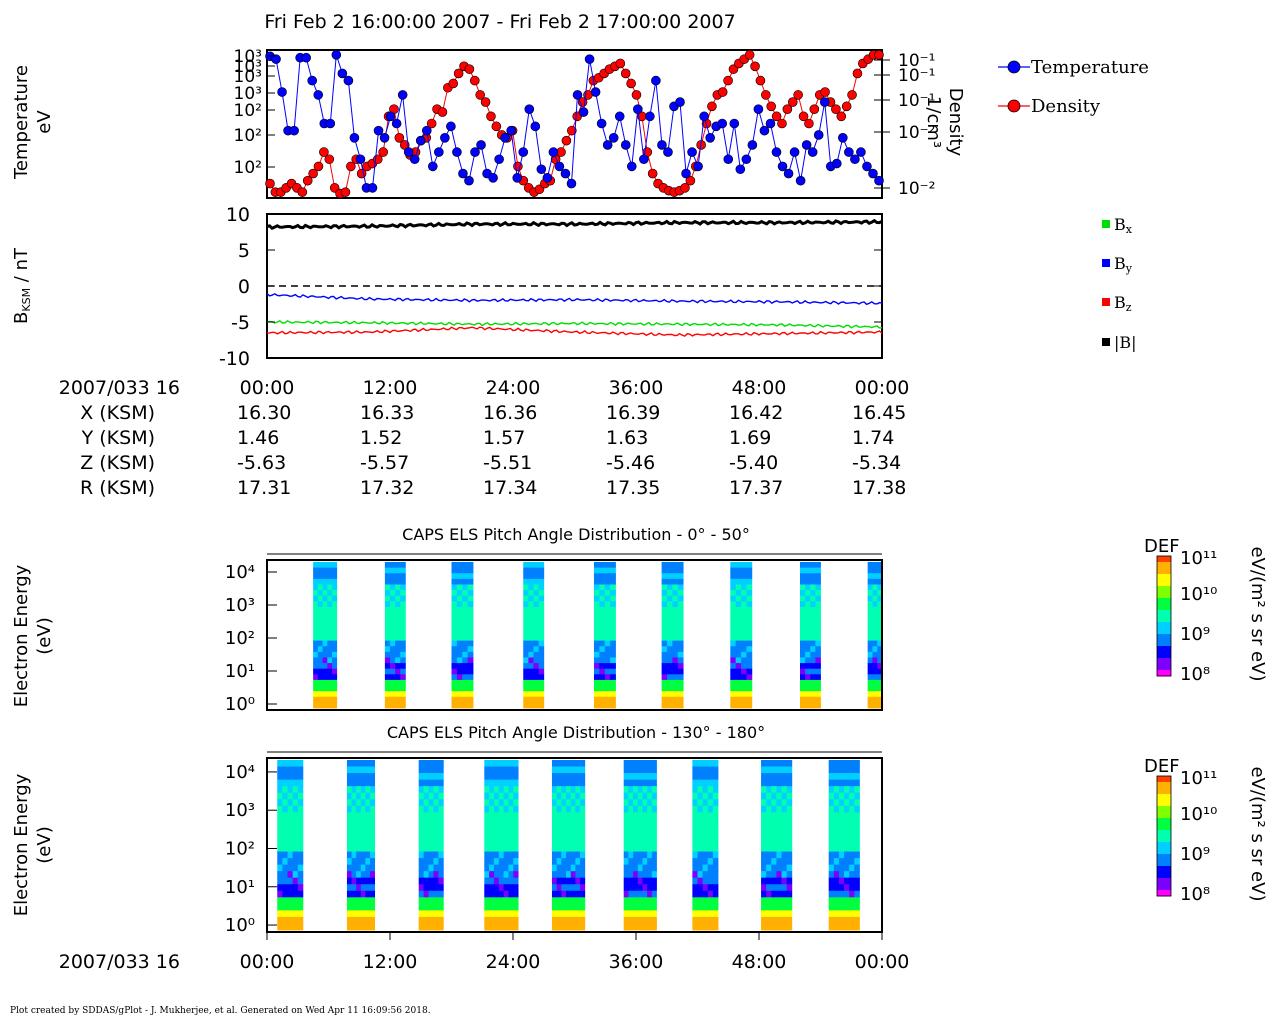 The image size is (1280, 1024). I want to click on ephemeris-time-tick: 12:00, so click(390, 388).